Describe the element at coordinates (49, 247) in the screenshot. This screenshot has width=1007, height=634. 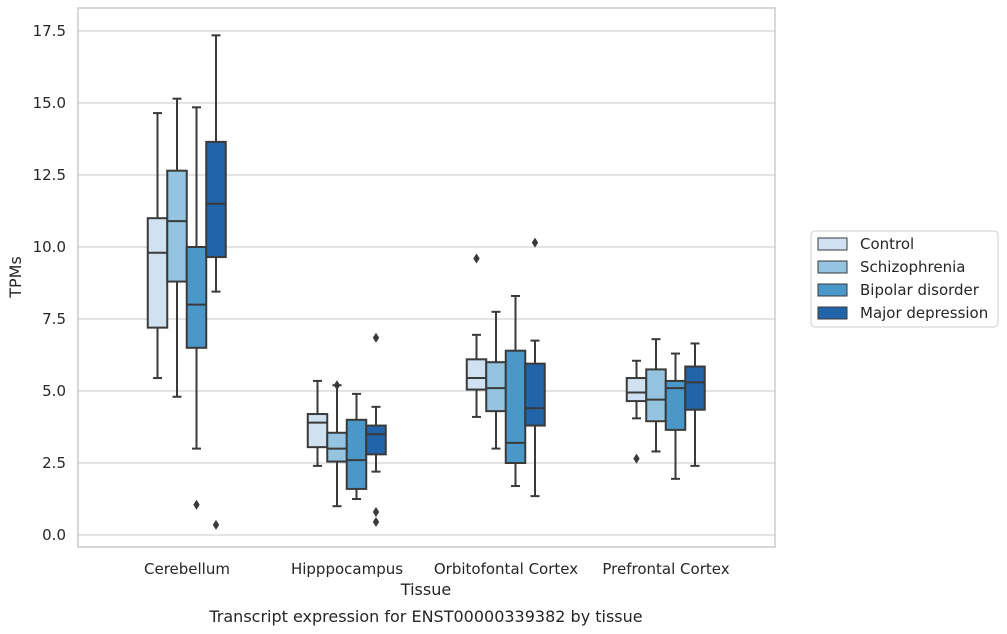
I see `y-tick-label: 10.0` at that location.